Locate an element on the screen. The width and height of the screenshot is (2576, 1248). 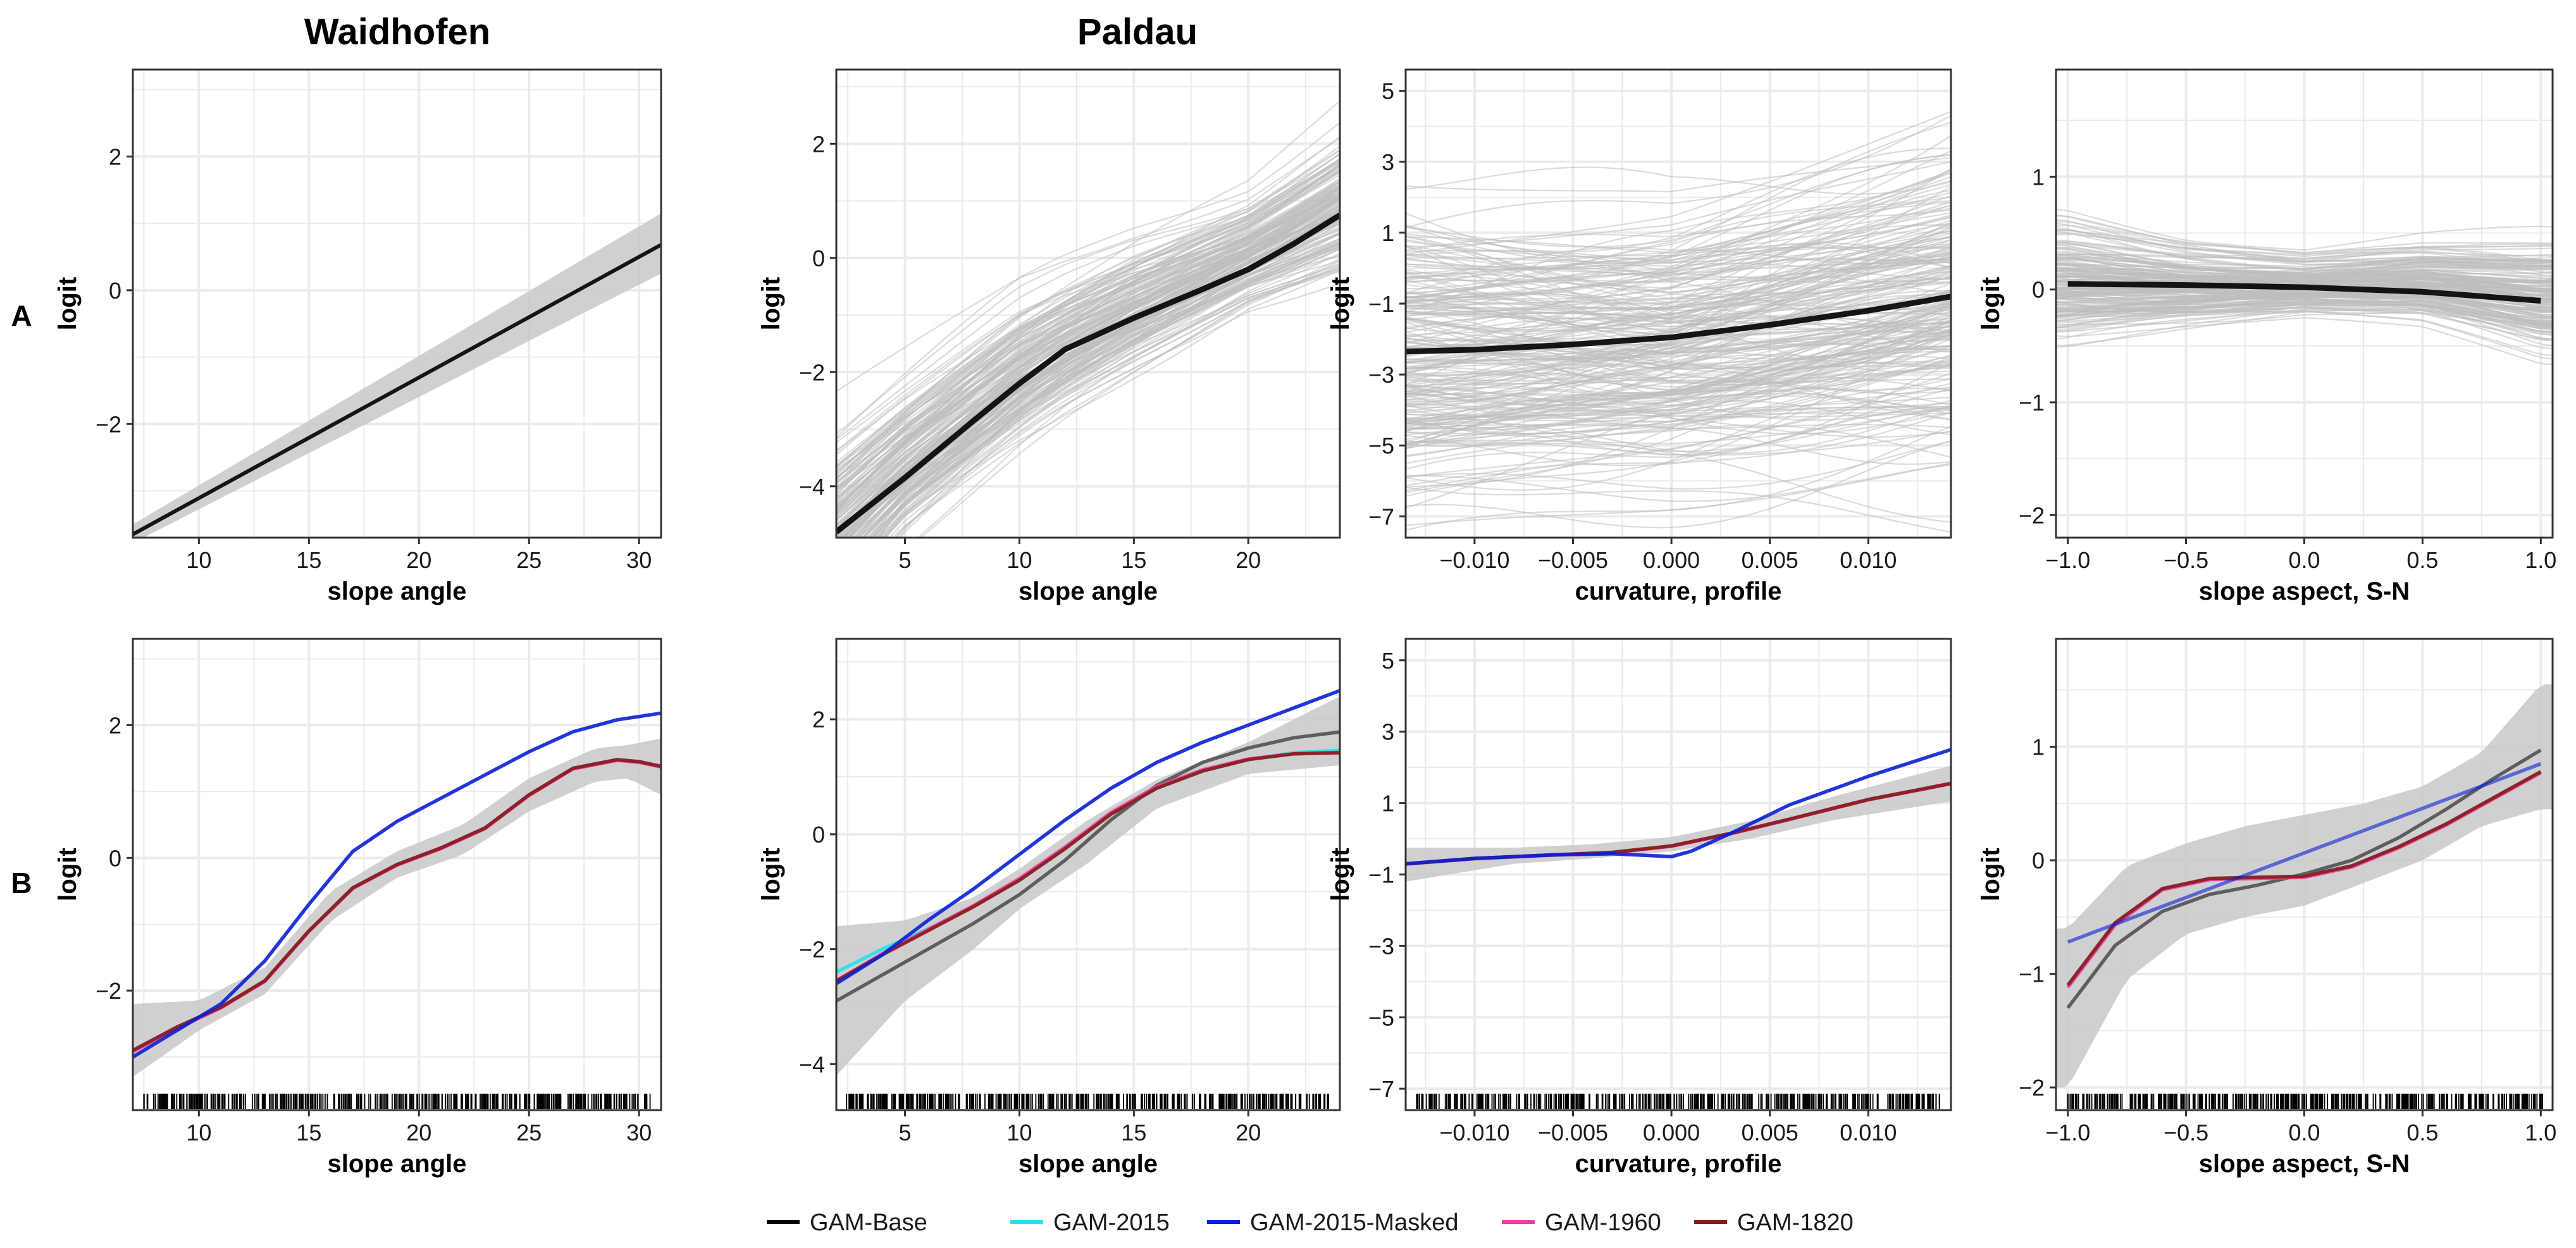
row-label-a: A is located at coordinates (21, 316).